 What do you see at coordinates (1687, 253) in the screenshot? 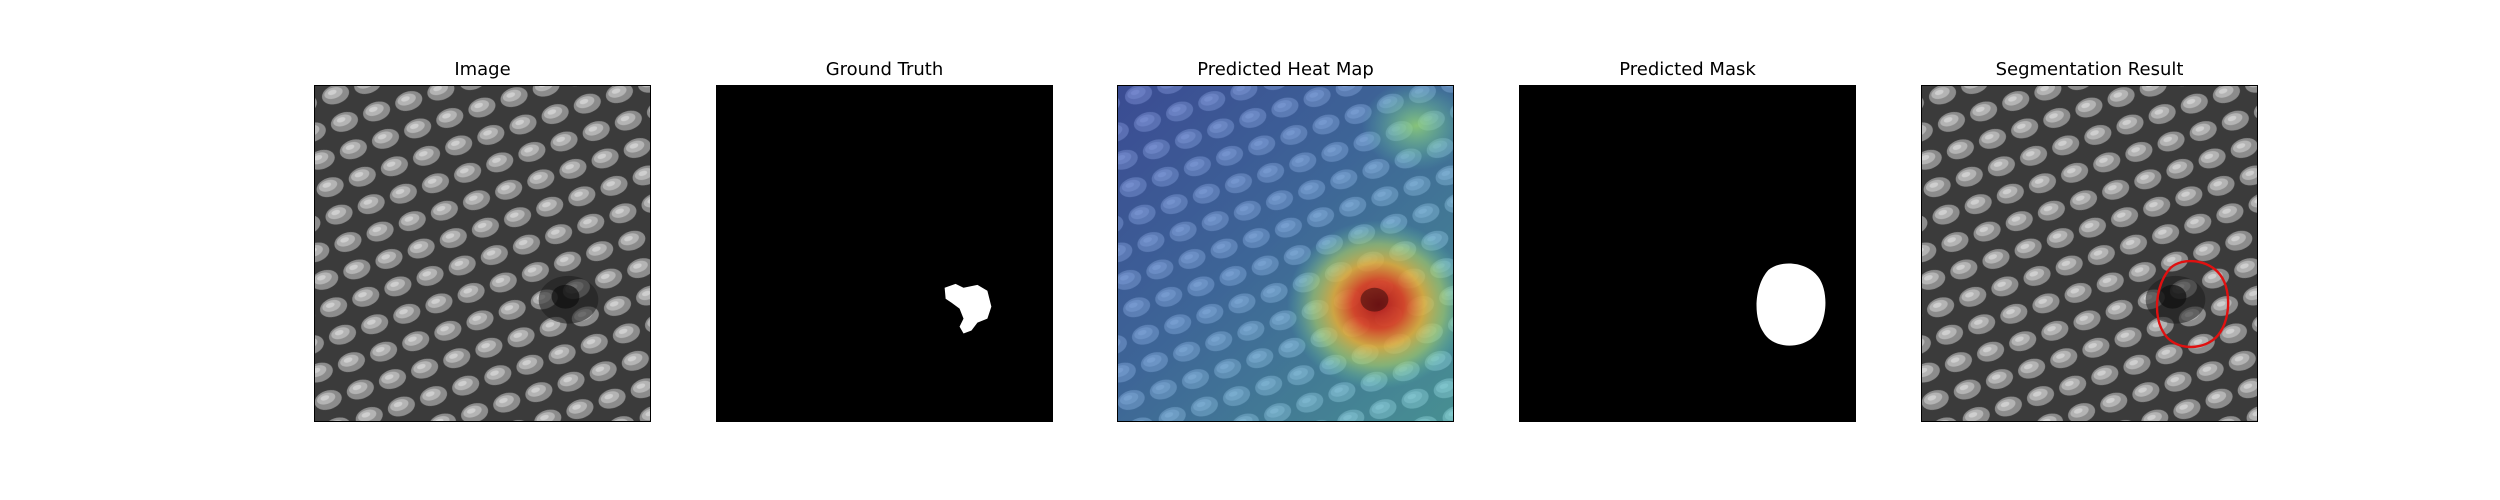
I see `predicted-mask` at bounding box center [1687, 253].